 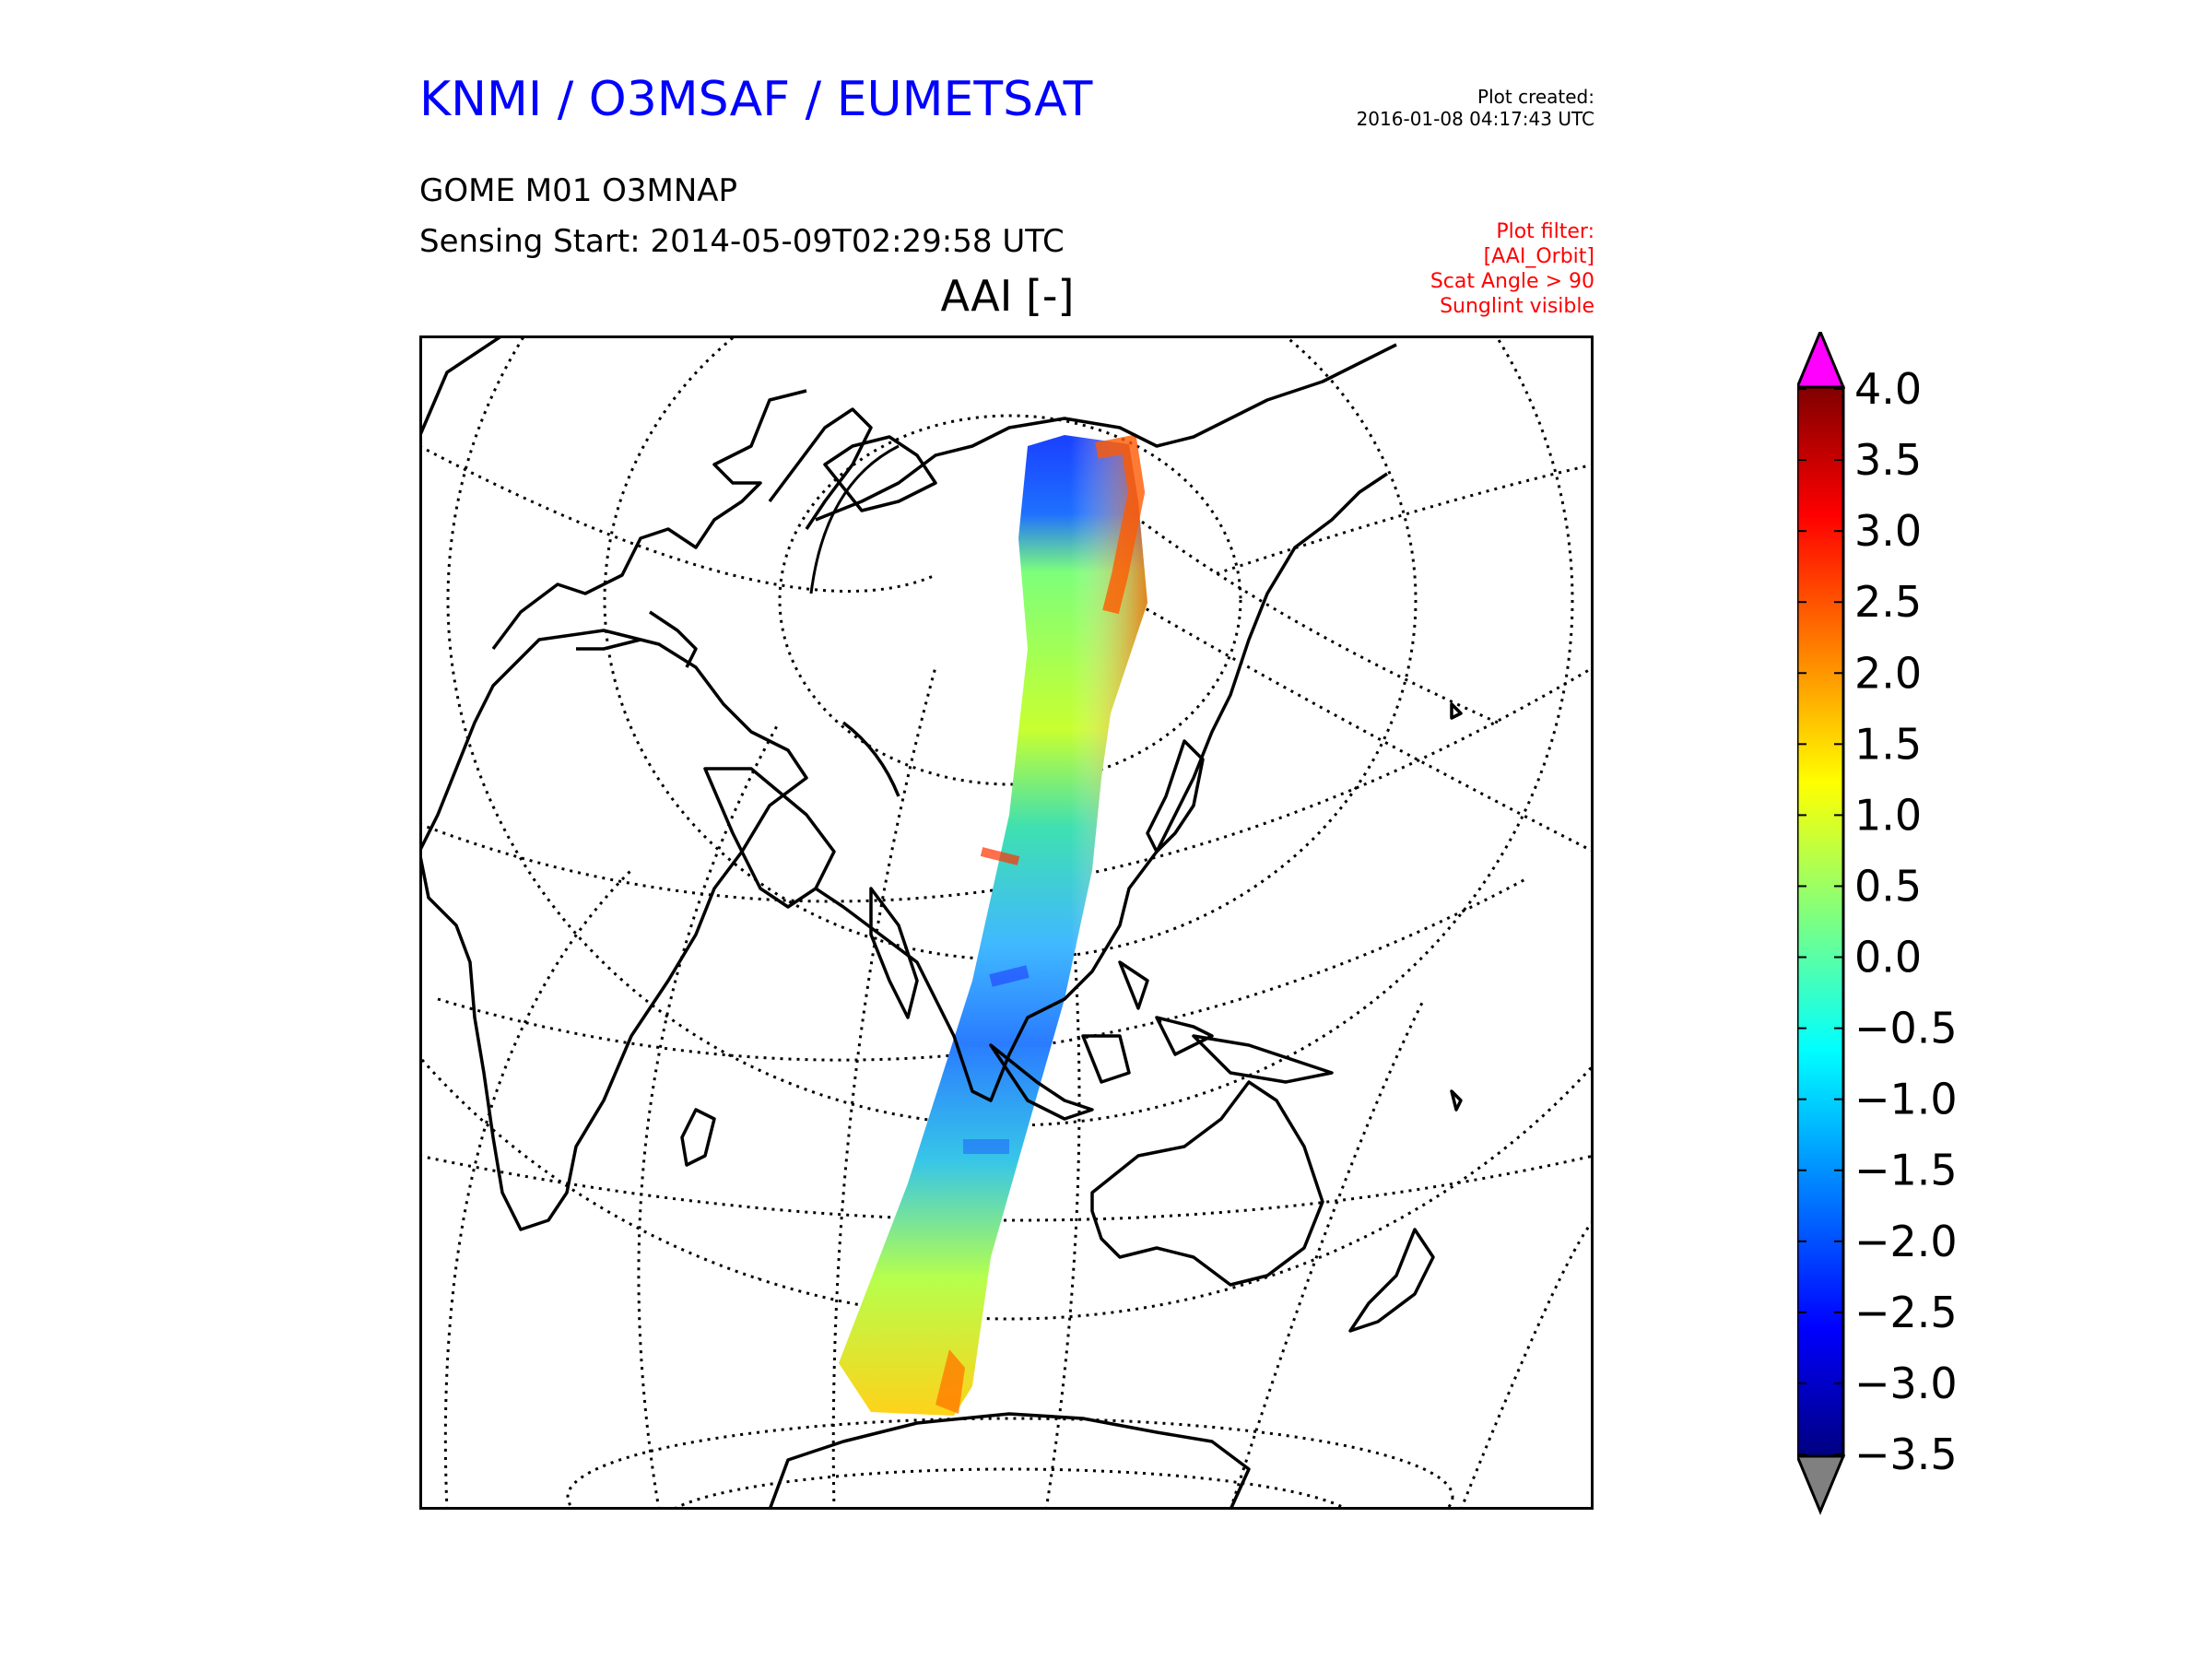 What do you see at coordinates (1475, 119) in the screenshot?
I see `plot-created-time: 2016-01-08 04:17:43 UTC` at bounding box center [1475, 119].